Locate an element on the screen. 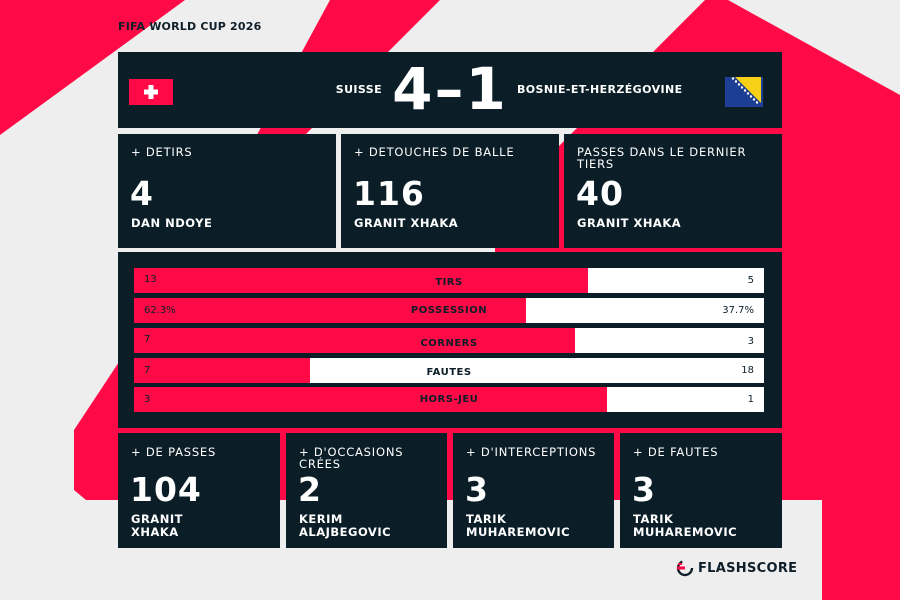 The width and height of the screenshot is (900, 600). bottom-leader-card: + DE FAUTES 3 TARIK MUHAREMOVIC is located at coordinates (701, 490).